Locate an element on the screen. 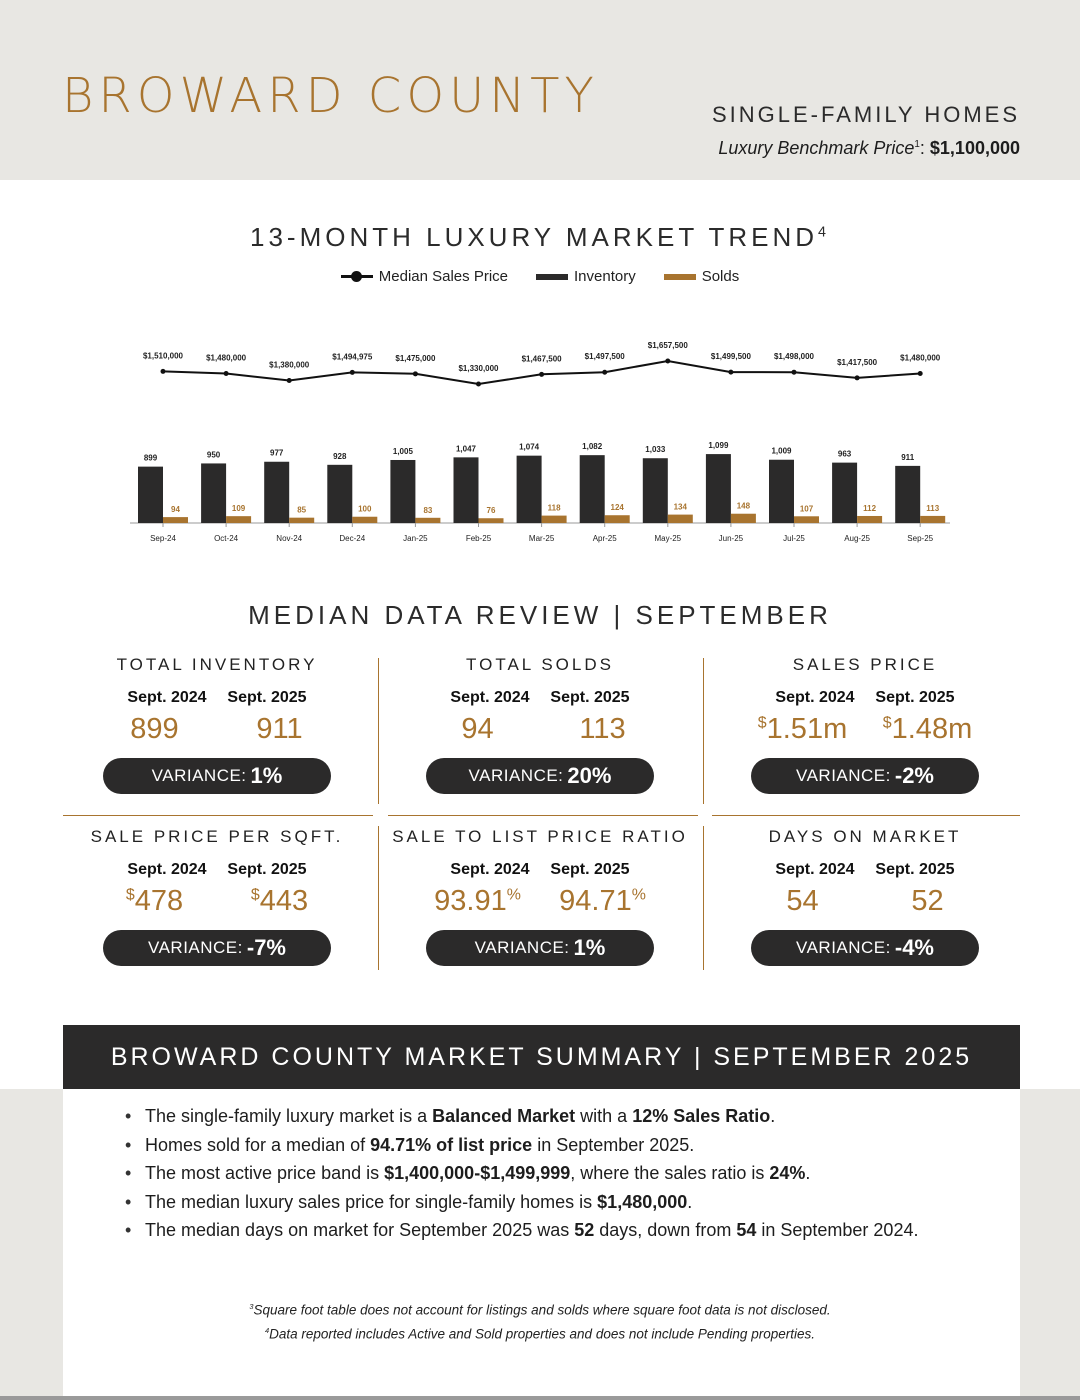  period-2024: Sept. 2024 is located at coordinates (167, 869).